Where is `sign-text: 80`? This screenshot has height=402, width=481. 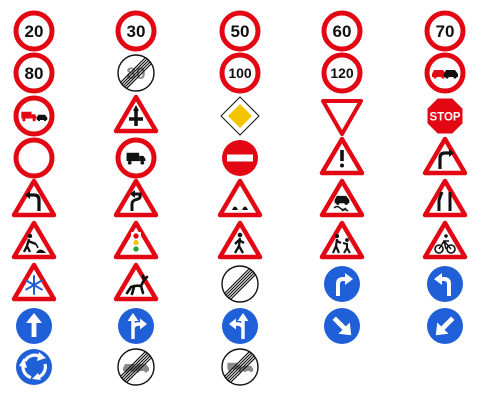 sign-text: 80 is located at coordinates (34, 73).